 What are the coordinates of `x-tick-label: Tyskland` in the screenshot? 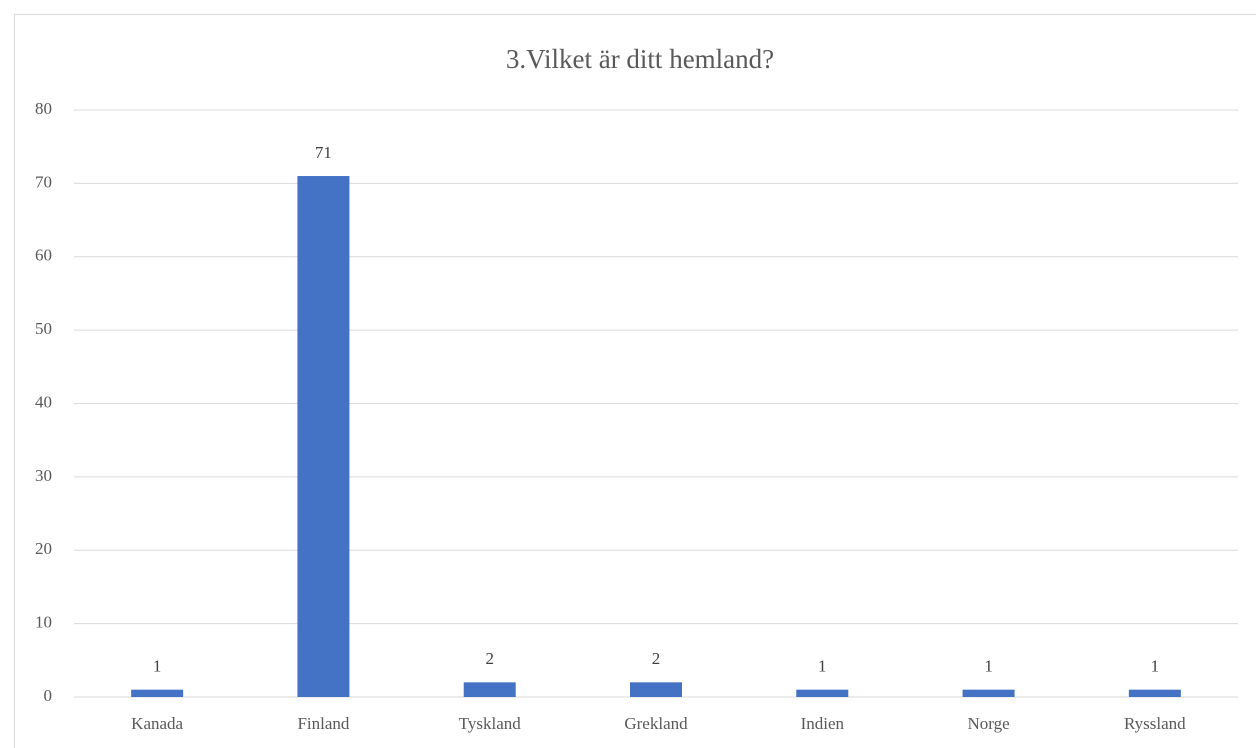 It's located at (490, 723).